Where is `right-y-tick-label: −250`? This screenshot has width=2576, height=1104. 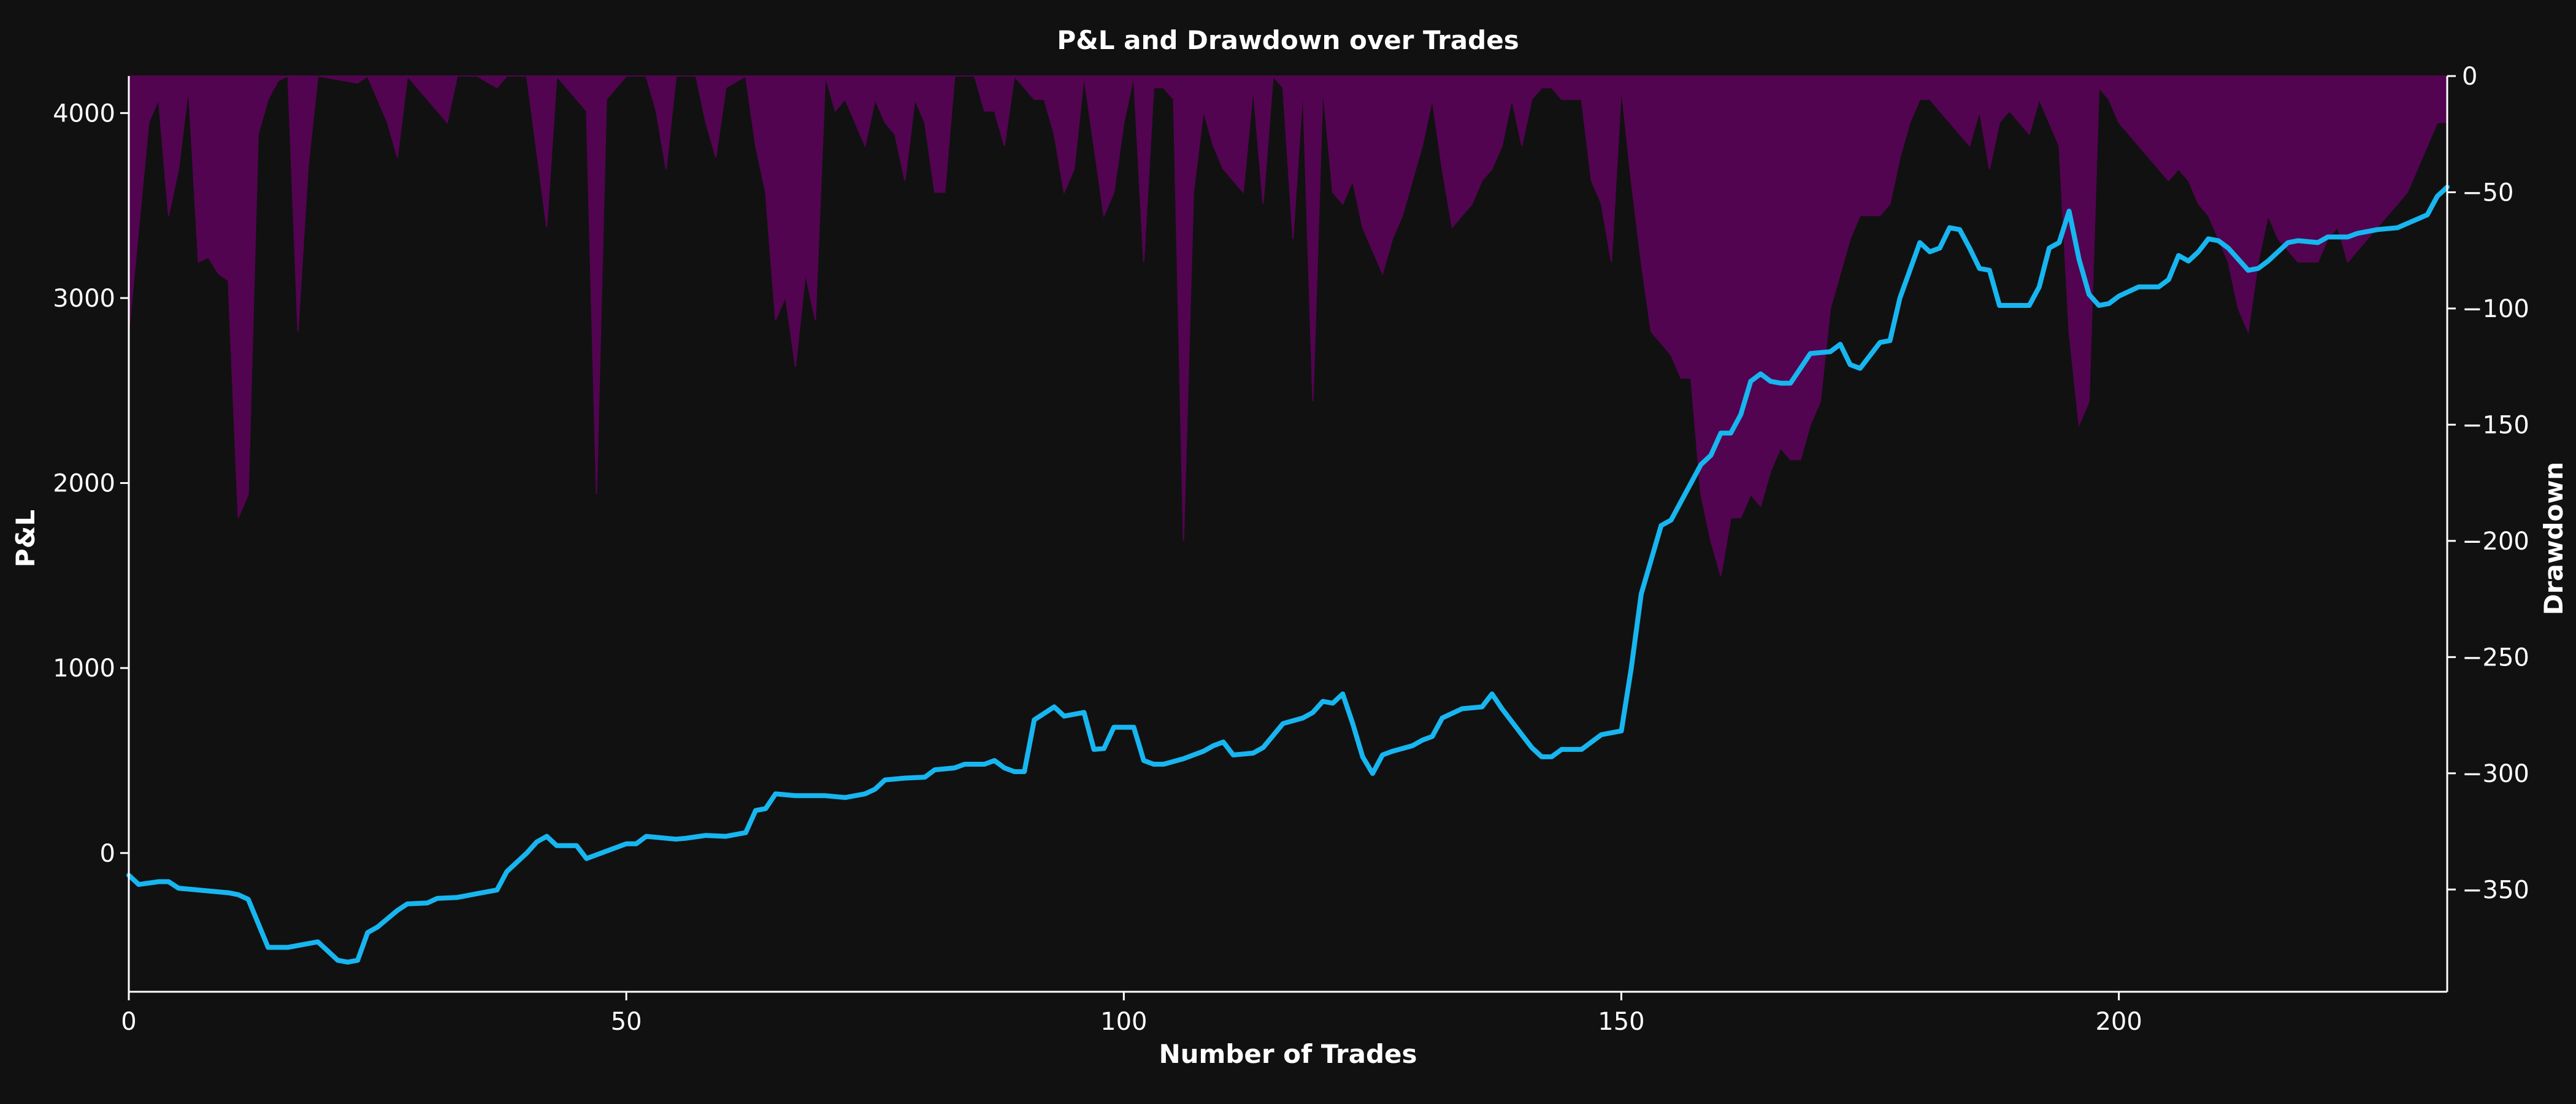
right-y-tick-label: −250 is located at coordinates (2495, 657).